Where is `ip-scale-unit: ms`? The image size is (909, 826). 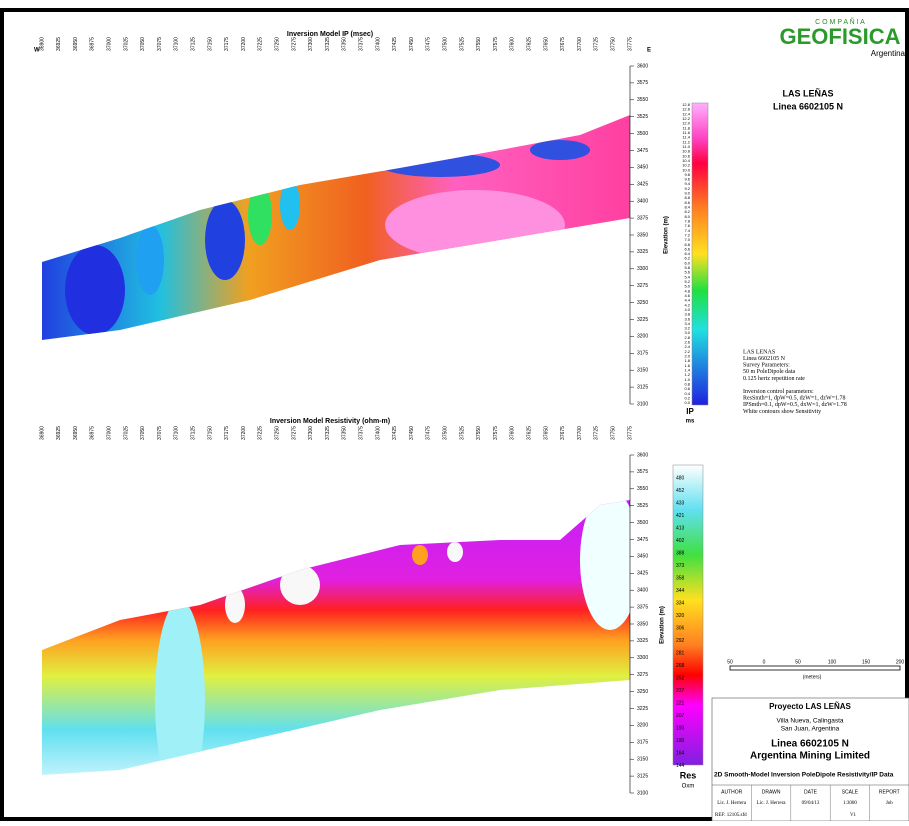
ip-scale-unit: ms is located at coordinates (690, 422).